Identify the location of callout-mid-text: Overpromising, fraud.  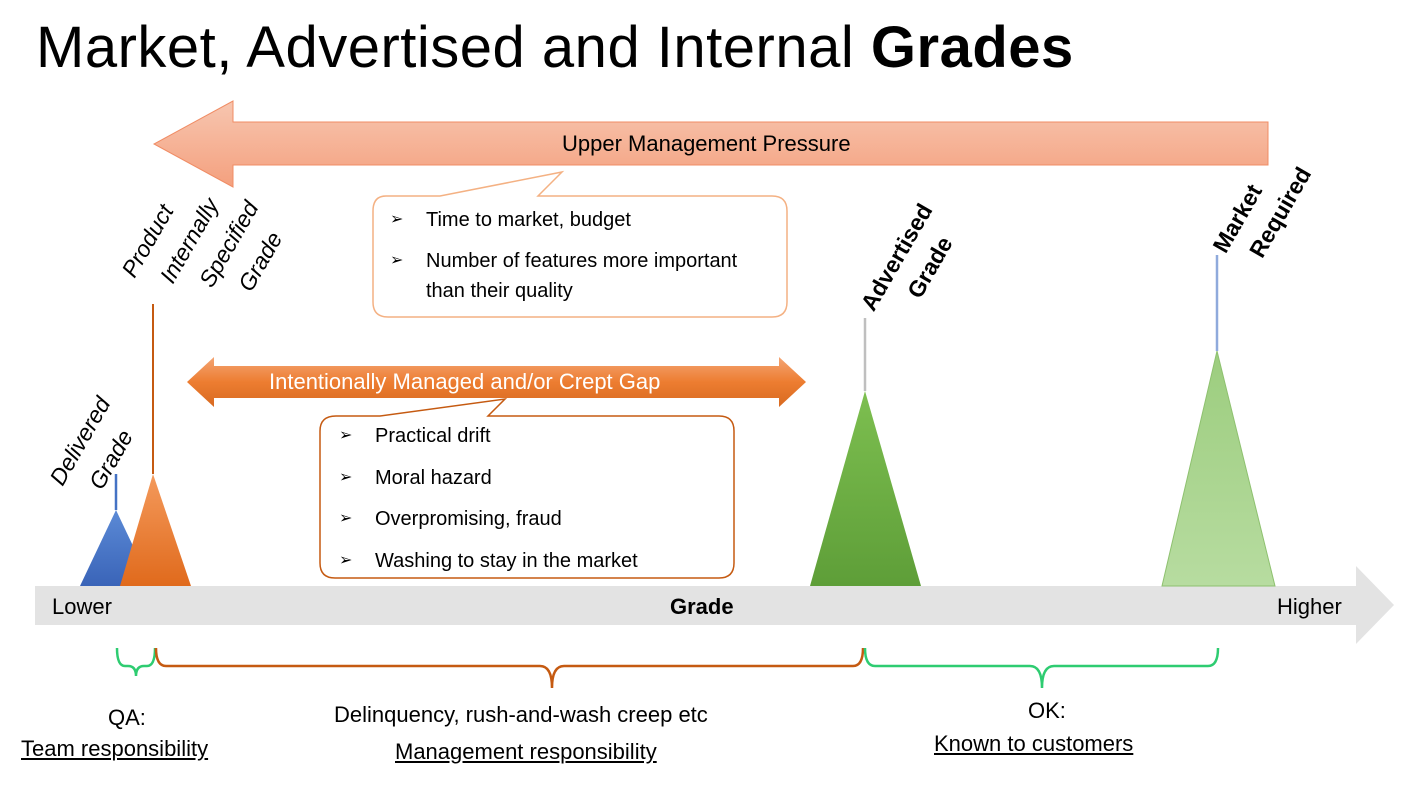
(468, 519).